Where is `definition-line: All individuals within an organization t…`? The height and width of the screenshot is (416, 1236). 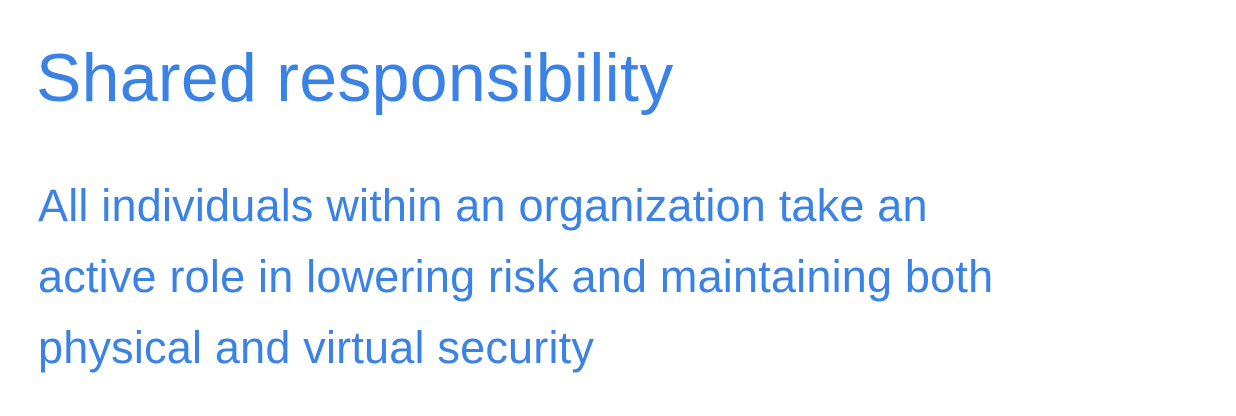
definition-line: All individuals within an organization t… is located at coordinates (483, 205).